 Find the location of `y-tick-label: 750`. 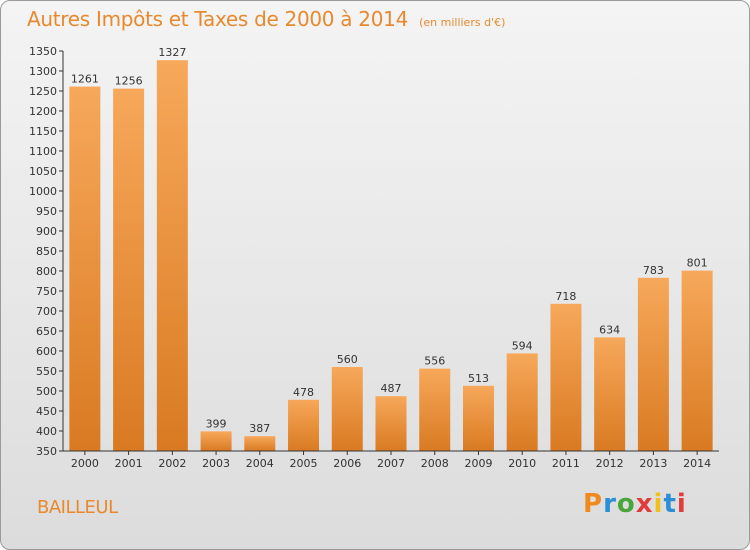

y-tick-label: 750 is located at coordinates (46, 291).